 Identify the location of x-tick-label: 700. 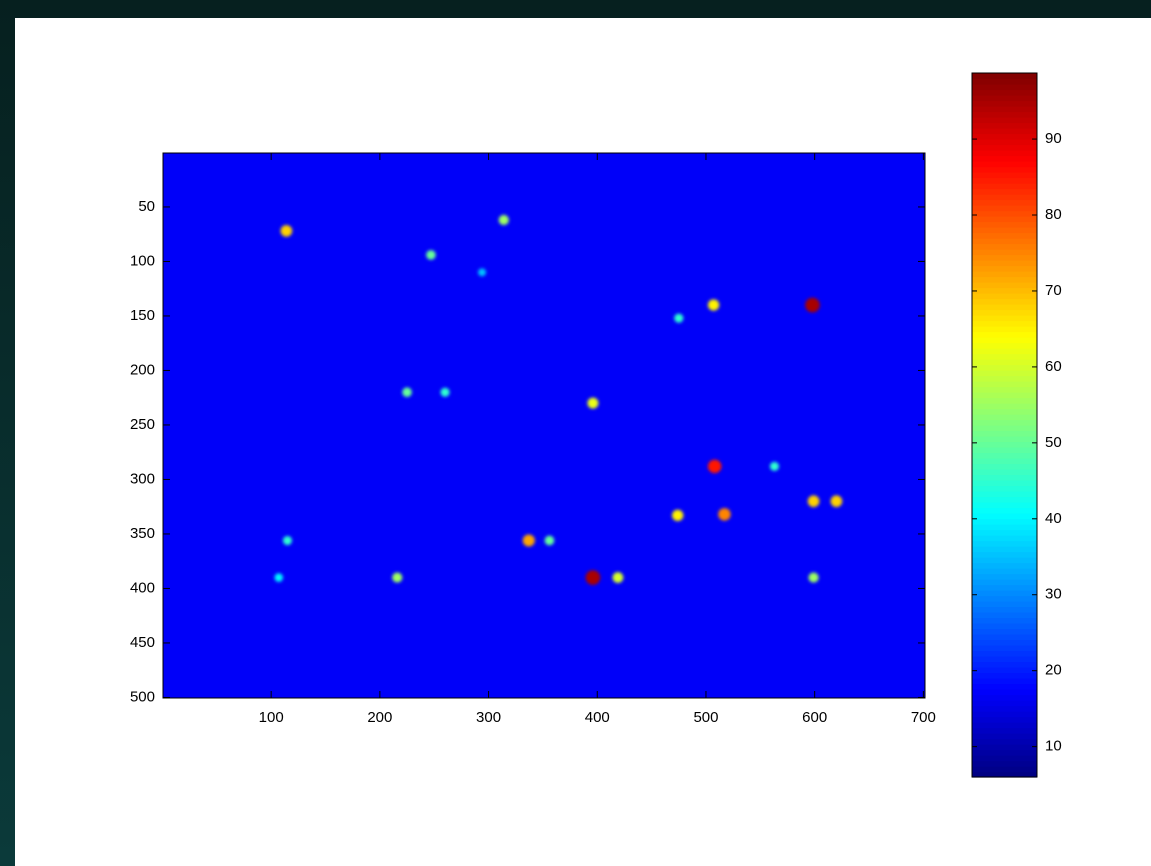
(923, 717).